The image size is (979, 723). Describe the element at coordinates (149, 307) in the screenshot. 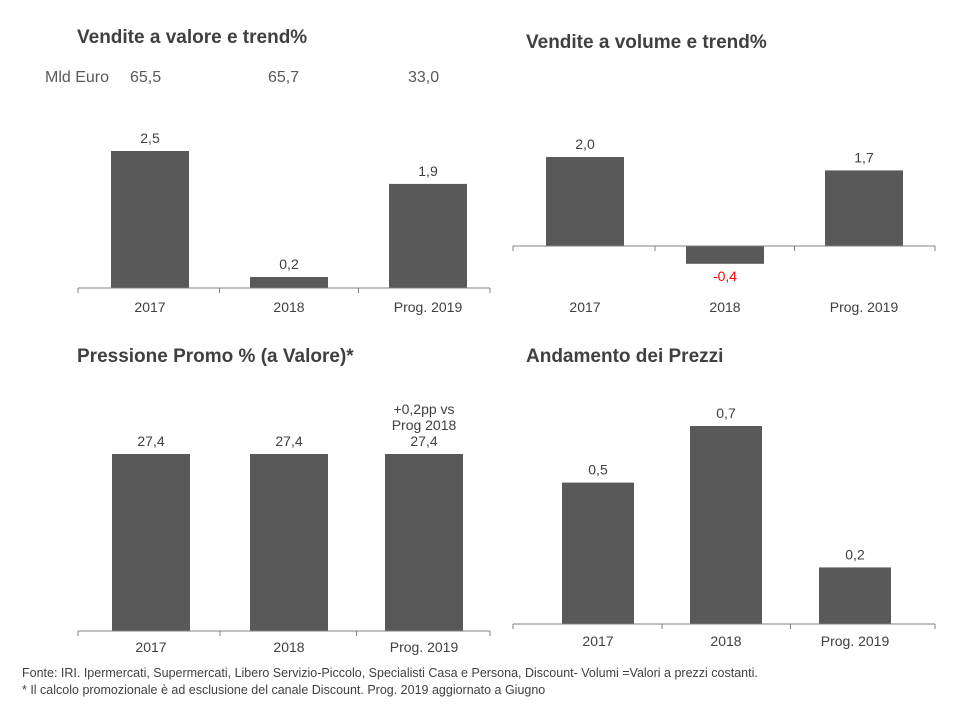

I see `category-label-0-0: 2017` at that location.